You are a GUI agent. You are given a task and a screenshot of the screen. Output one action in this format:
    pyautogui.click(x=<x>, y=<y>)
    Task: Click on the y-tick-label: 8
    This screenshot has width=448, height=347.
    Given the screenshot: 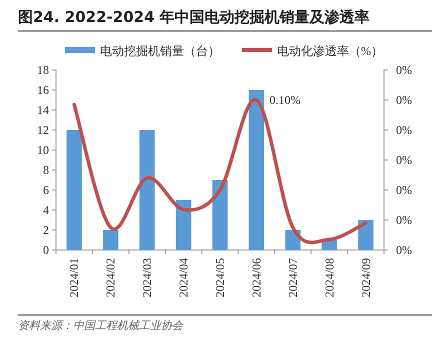 What is the action you would take?
    pyautogui.click(x=46, y=170)
    